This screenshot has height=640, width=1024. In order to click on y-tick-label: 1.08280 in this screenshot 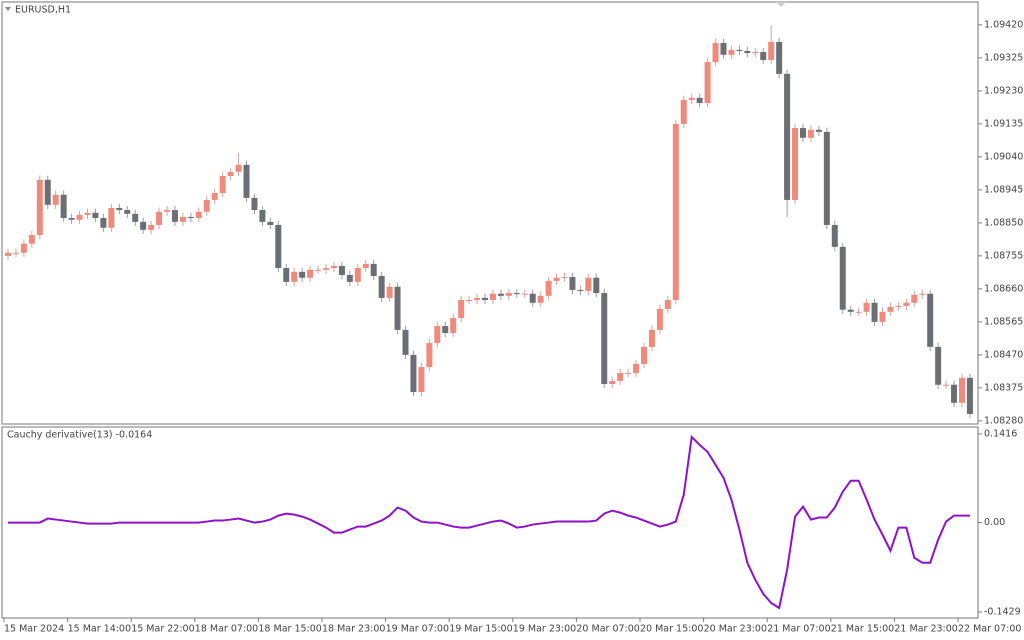, I will do `click(1003, 420)`.